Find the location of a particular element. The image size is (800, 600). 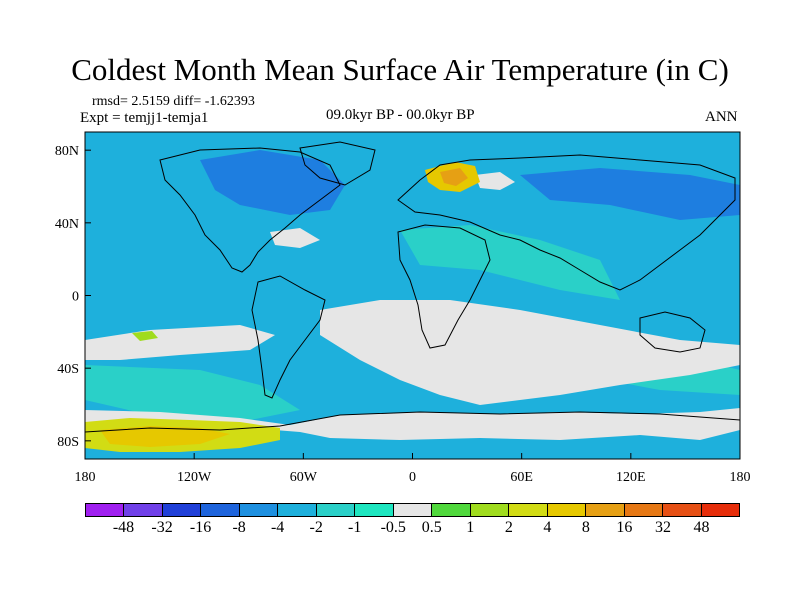

y-tick-label: 80S is located at coordinates (68, 442).